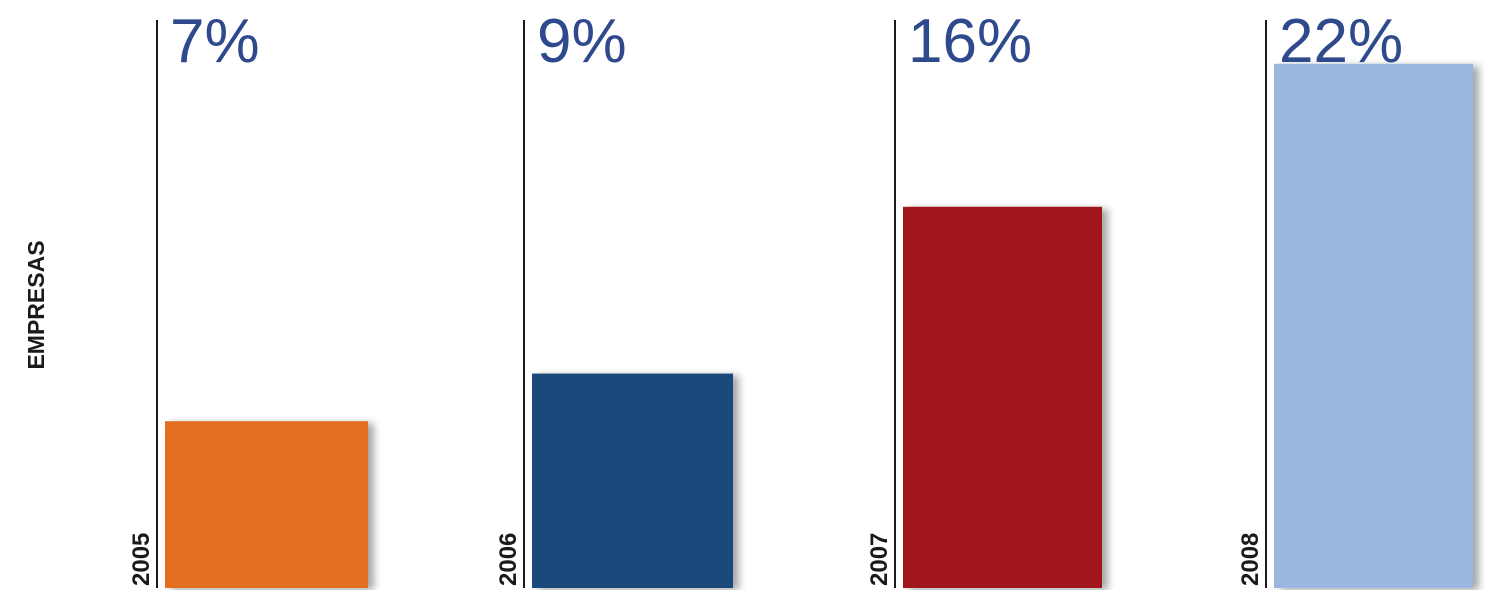 This screenshot has height=590, width=1485. Describe the element at coordinates (1373, 325) in the screenshot. I see `bar-2008` at that location.